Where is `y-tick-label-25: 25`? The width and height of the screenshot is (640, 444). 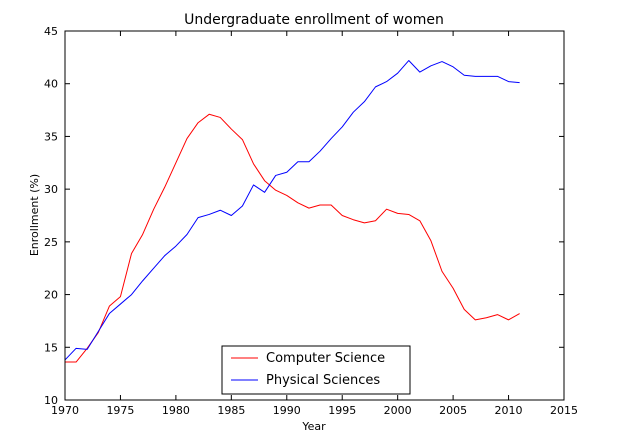
y-tick-label-25: 25 is located at coordinates (51, 242).